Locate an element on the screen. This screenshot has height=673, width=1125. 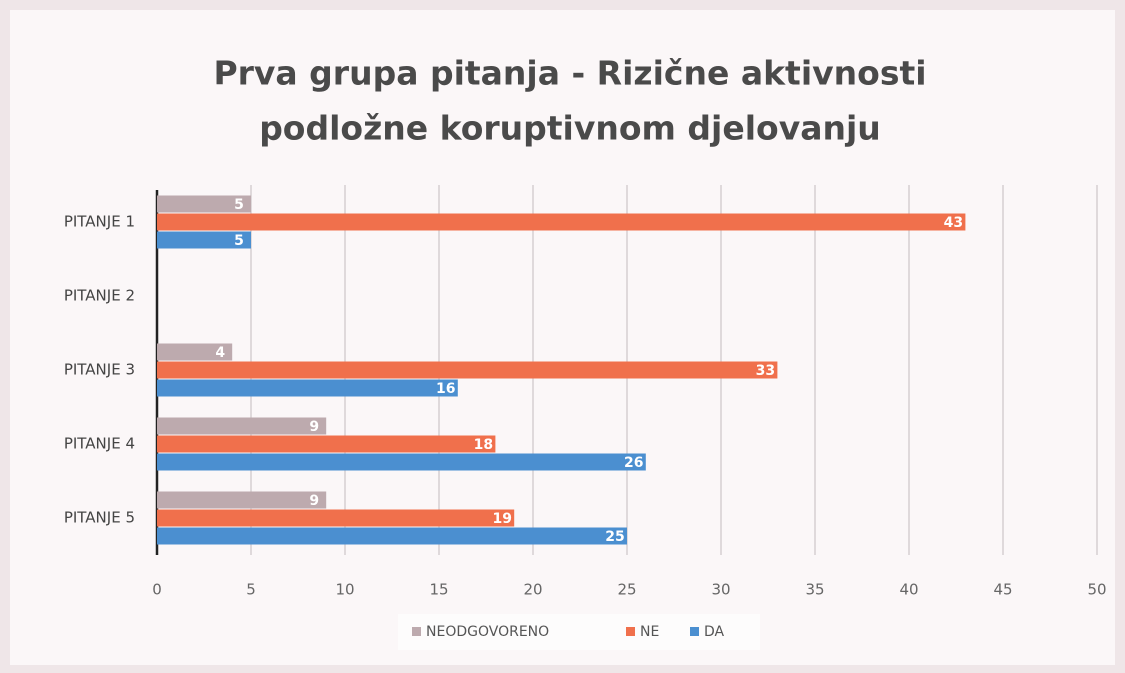
x-tick-label: 40 is located at coordinates (908, 590).